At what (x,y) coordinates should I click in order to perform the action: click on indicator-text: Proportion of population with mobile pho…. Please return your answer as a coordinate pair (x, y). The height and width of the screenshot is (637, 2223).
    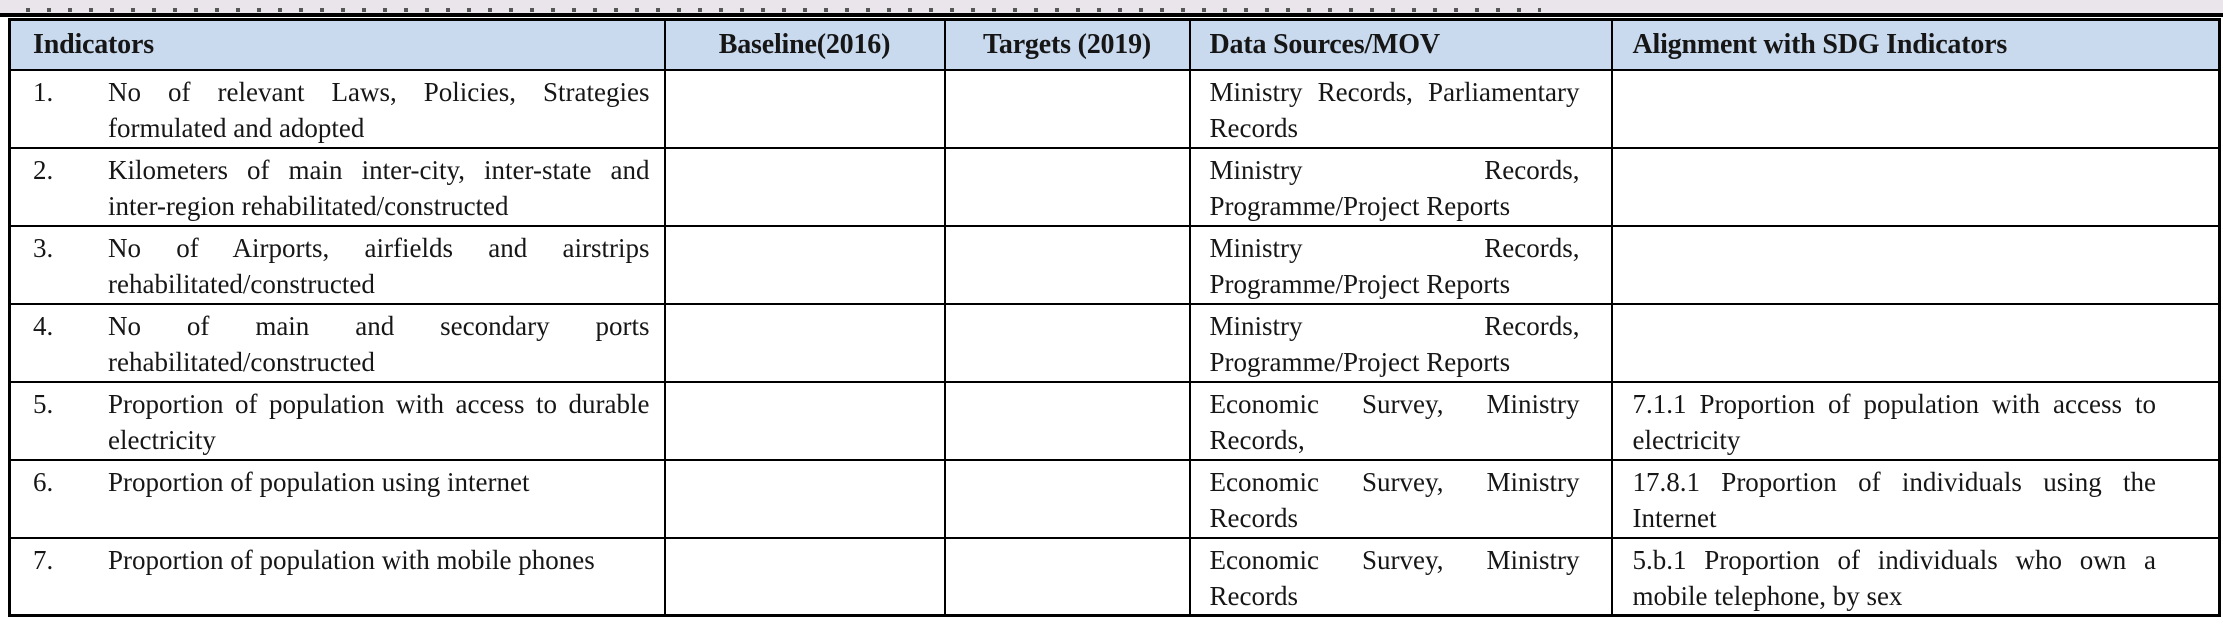
    Looking at the image, I should click on (351, 559).